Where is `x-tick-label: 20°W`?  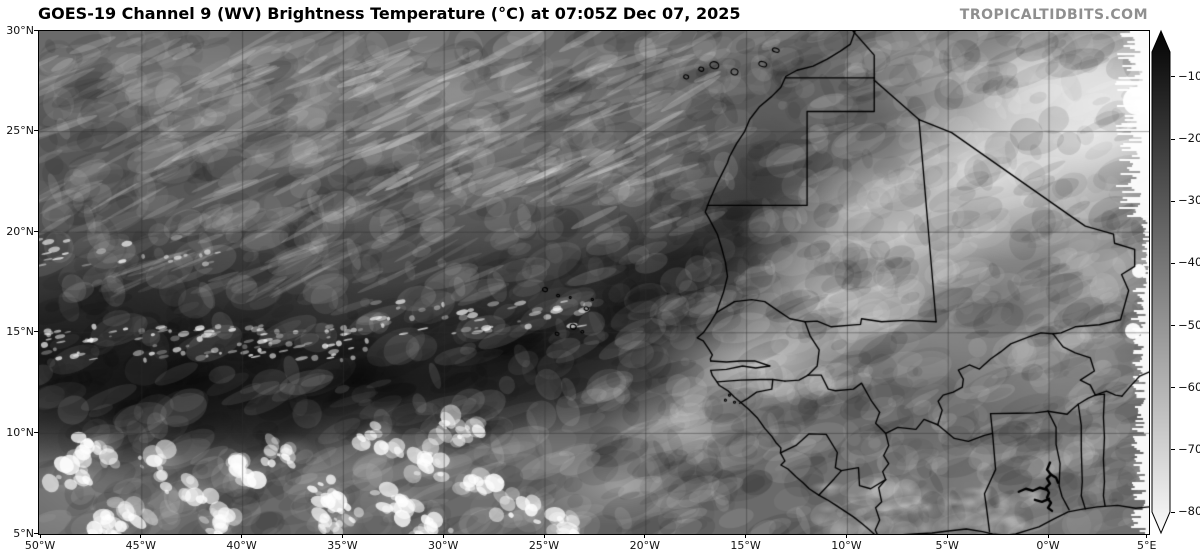
x-tick-label: 20°W is located at coordinates (644, 545).